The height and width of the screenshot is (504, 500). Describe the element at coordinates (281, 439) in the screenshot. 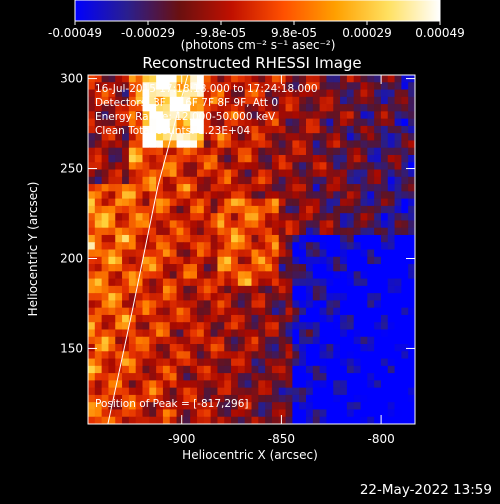

I see `x-tick-label: -850` at that location.